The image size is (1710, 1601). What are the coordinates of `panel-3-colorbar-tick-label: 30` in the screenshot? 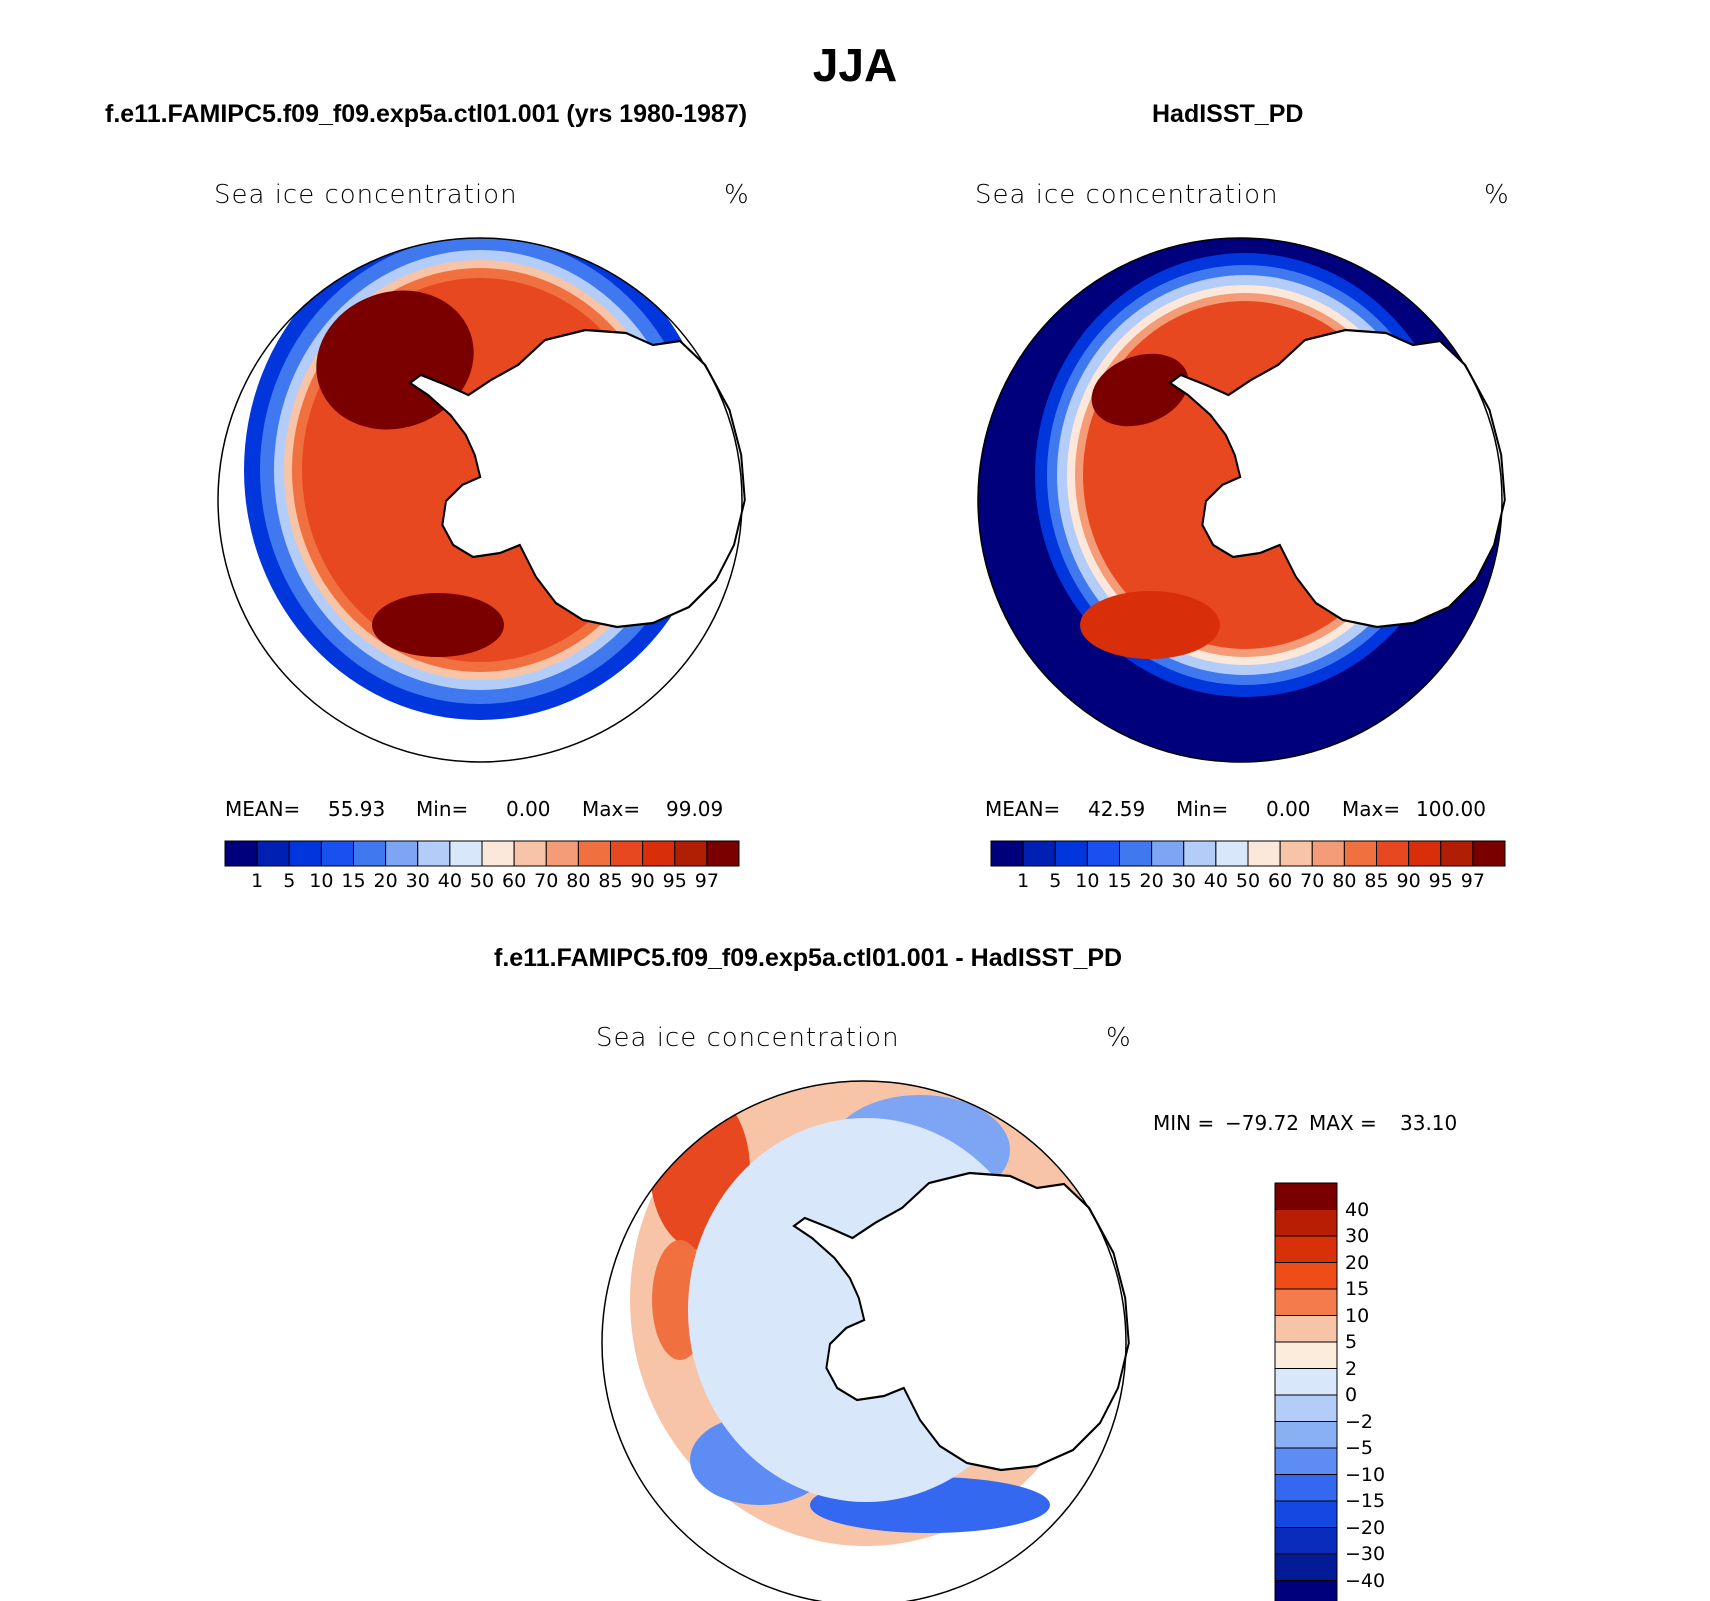 It's located at (1357, 1236).